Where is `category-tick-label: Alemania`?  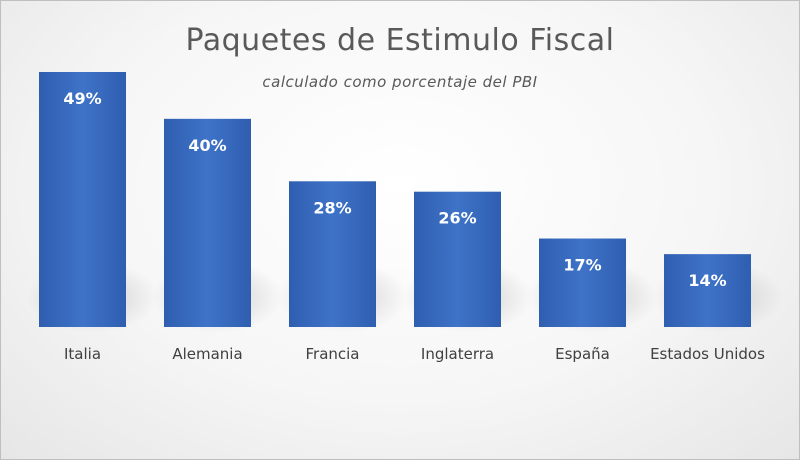 category-tick-label: Alemania is located at coordinates (207, 354).